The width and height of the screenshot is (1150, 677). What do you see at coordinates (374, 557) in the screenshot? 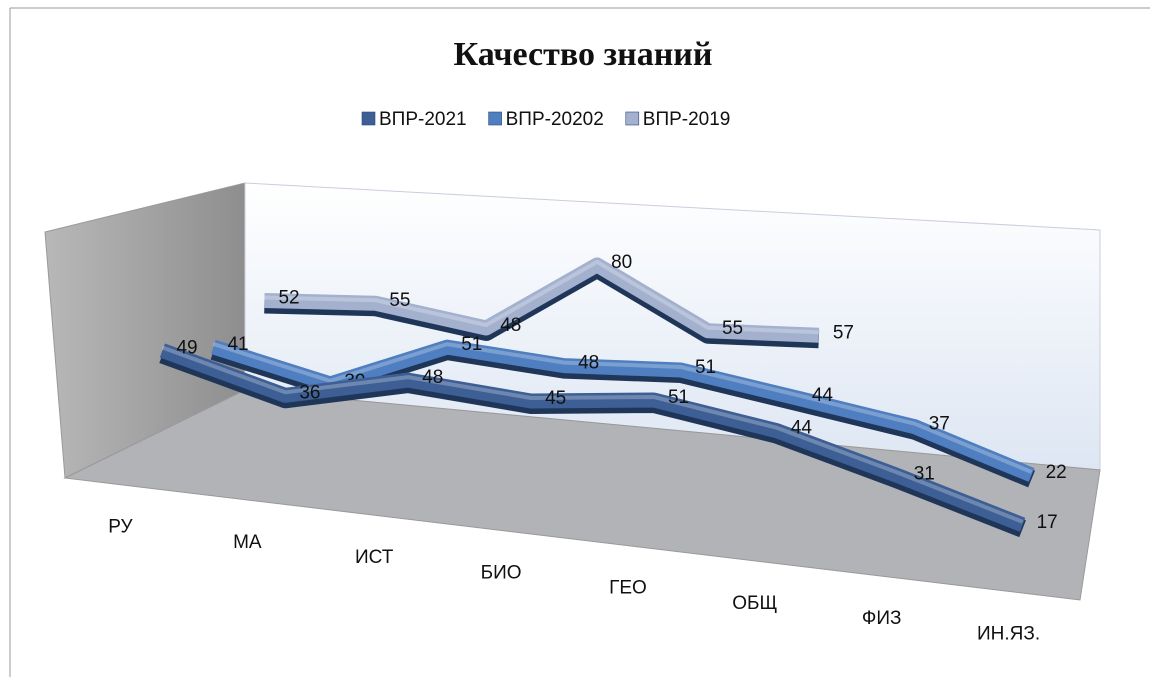
I see `x-tick-label: ИСТ` at bounding box center [374, 557].